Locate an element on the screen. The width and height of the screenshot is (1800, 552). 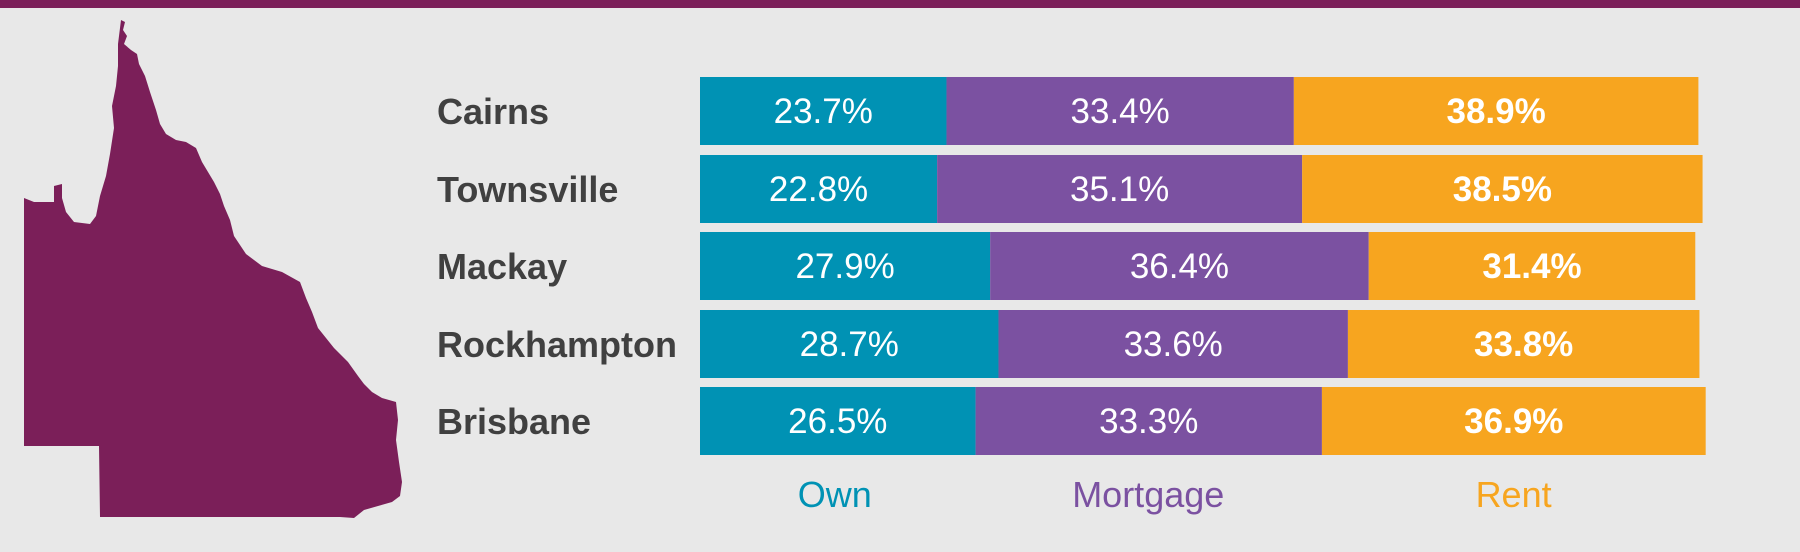
bar-rent-brisbane is located at coordinates (1513, 421).